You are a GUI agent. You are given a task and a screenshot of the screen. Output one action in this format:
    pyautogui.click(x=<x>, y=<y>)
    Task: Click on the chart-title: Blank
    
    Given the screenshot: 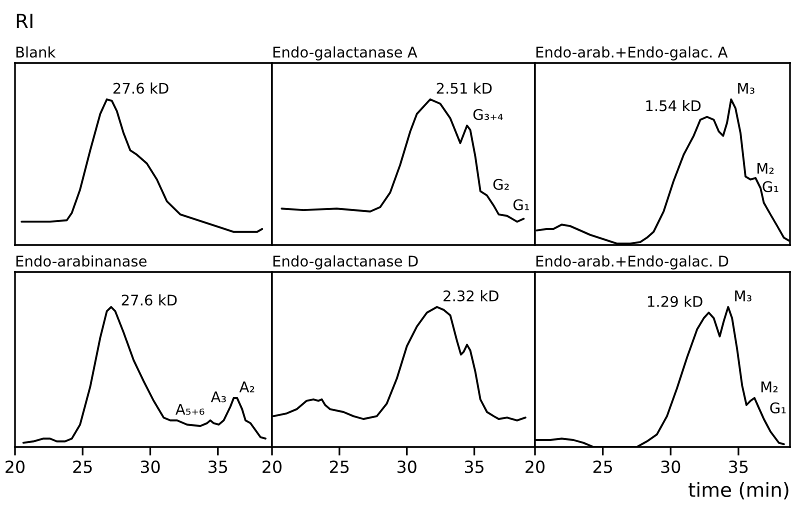 What is the action you would take?
    pyautogui.click(x=36, y=52)
    